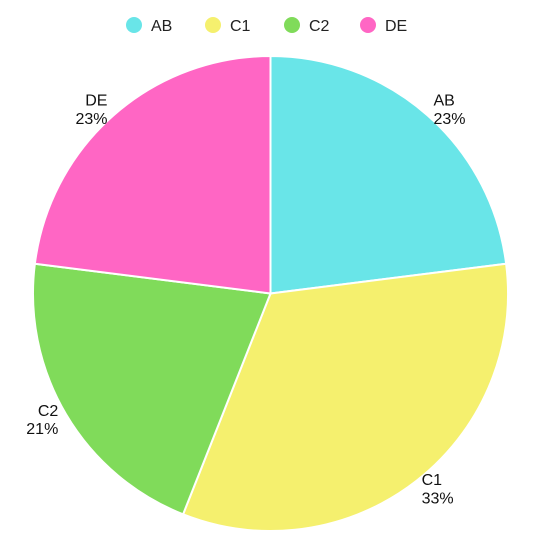  What do you see at coordinates (292, 25) in the screenshot?
I see `legend-swatch-c2` at bounding box center [292, 25].